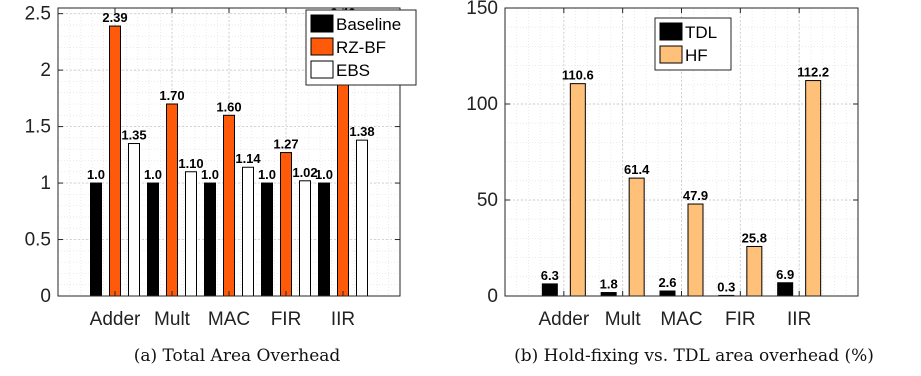 Image resolution: width=921 pixels, height=376 pixels. What do you see at coordinates (482, 9) in the screenshot?
I see `y-tick-label: 150` at bounding box center [482, 9].